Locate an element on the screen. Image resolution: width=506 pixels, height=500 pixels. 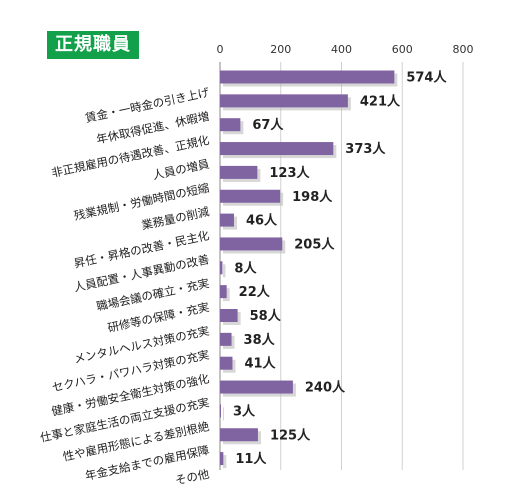
data-label: 11人 is located at coordinates (251, 459).